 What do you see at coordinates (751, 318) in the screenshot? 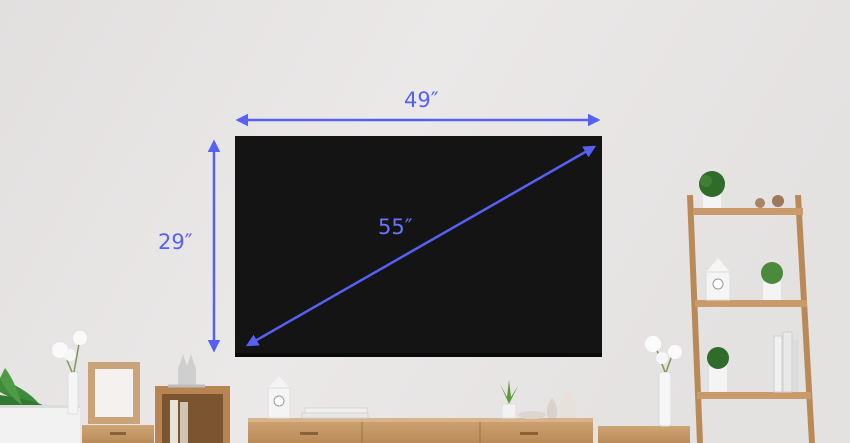
I see `ladder-shelf` at bounding box center [751, 318].